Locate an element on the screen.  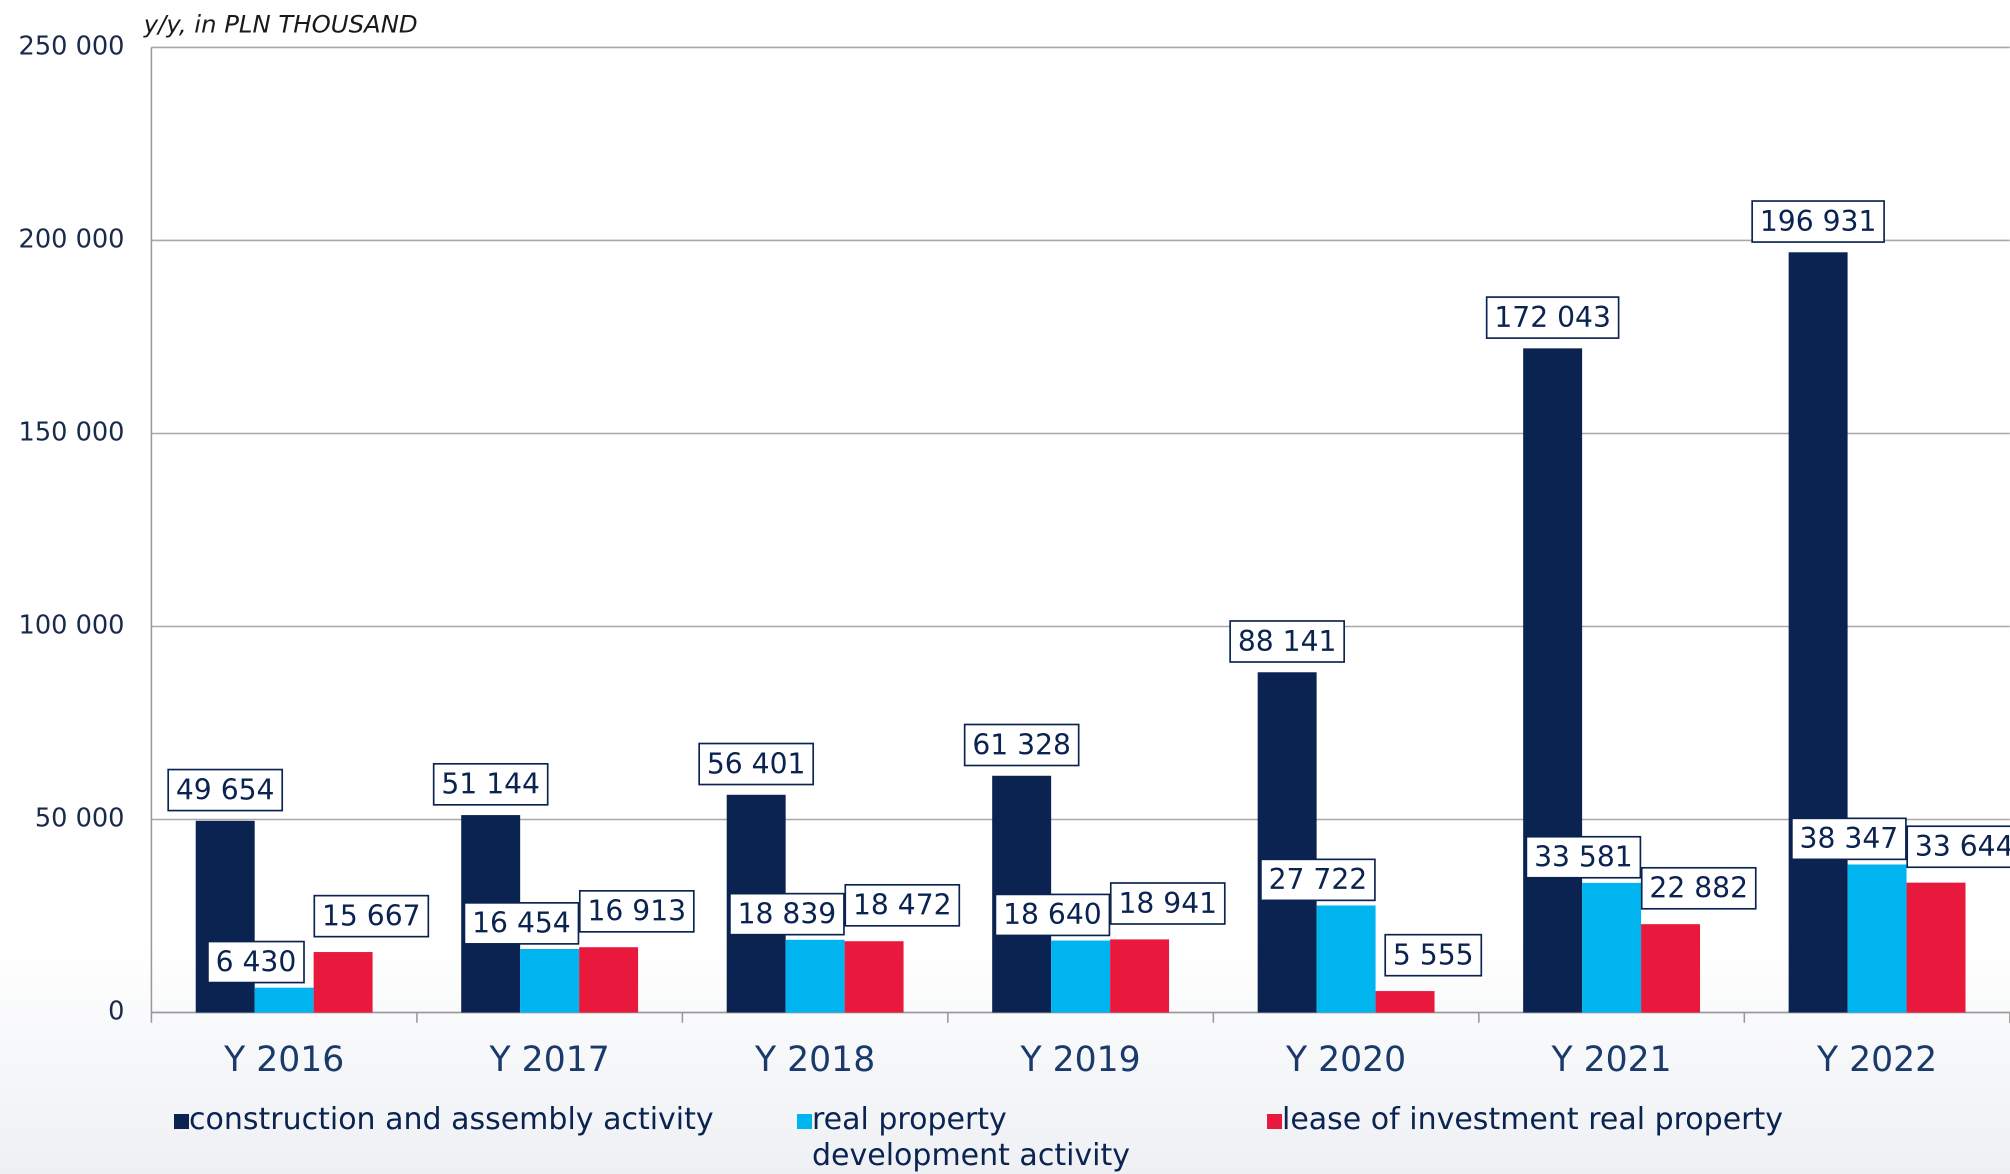
data-label: 196 931 is located at coordinates (1818, 221).